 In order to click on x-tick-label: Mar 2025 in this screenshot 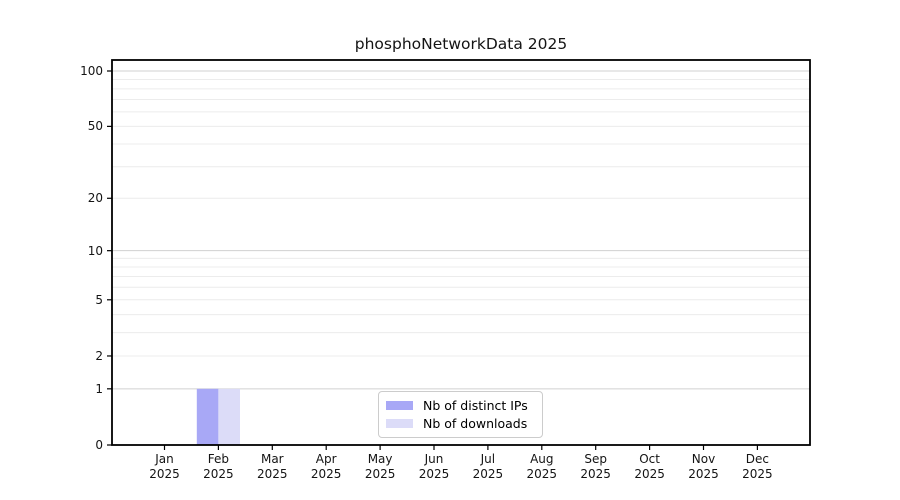, I will do `click(272, 467)`.